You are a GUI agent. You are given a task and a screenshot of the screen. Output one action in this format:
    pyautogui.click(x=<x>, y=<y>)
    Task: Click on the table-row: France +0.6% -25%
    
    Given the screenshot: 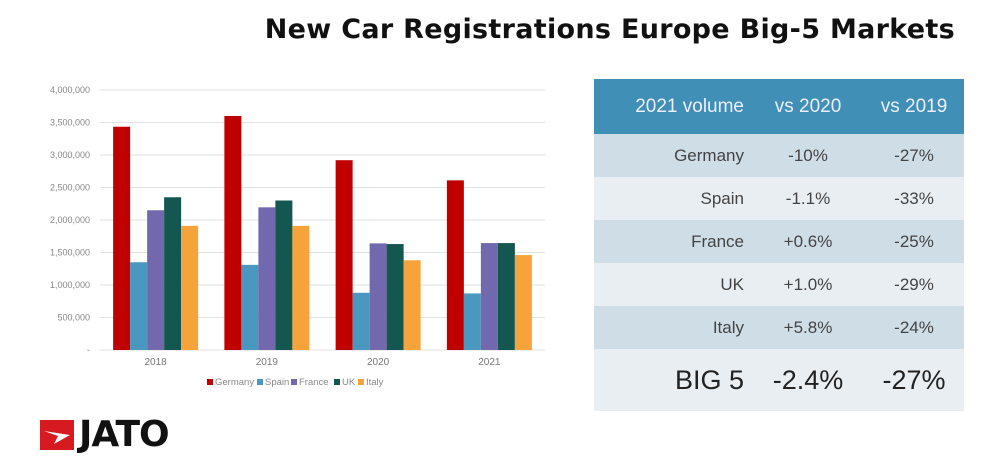 What is the action you would take?
    pyautogui.click(x=779, y=241)
    